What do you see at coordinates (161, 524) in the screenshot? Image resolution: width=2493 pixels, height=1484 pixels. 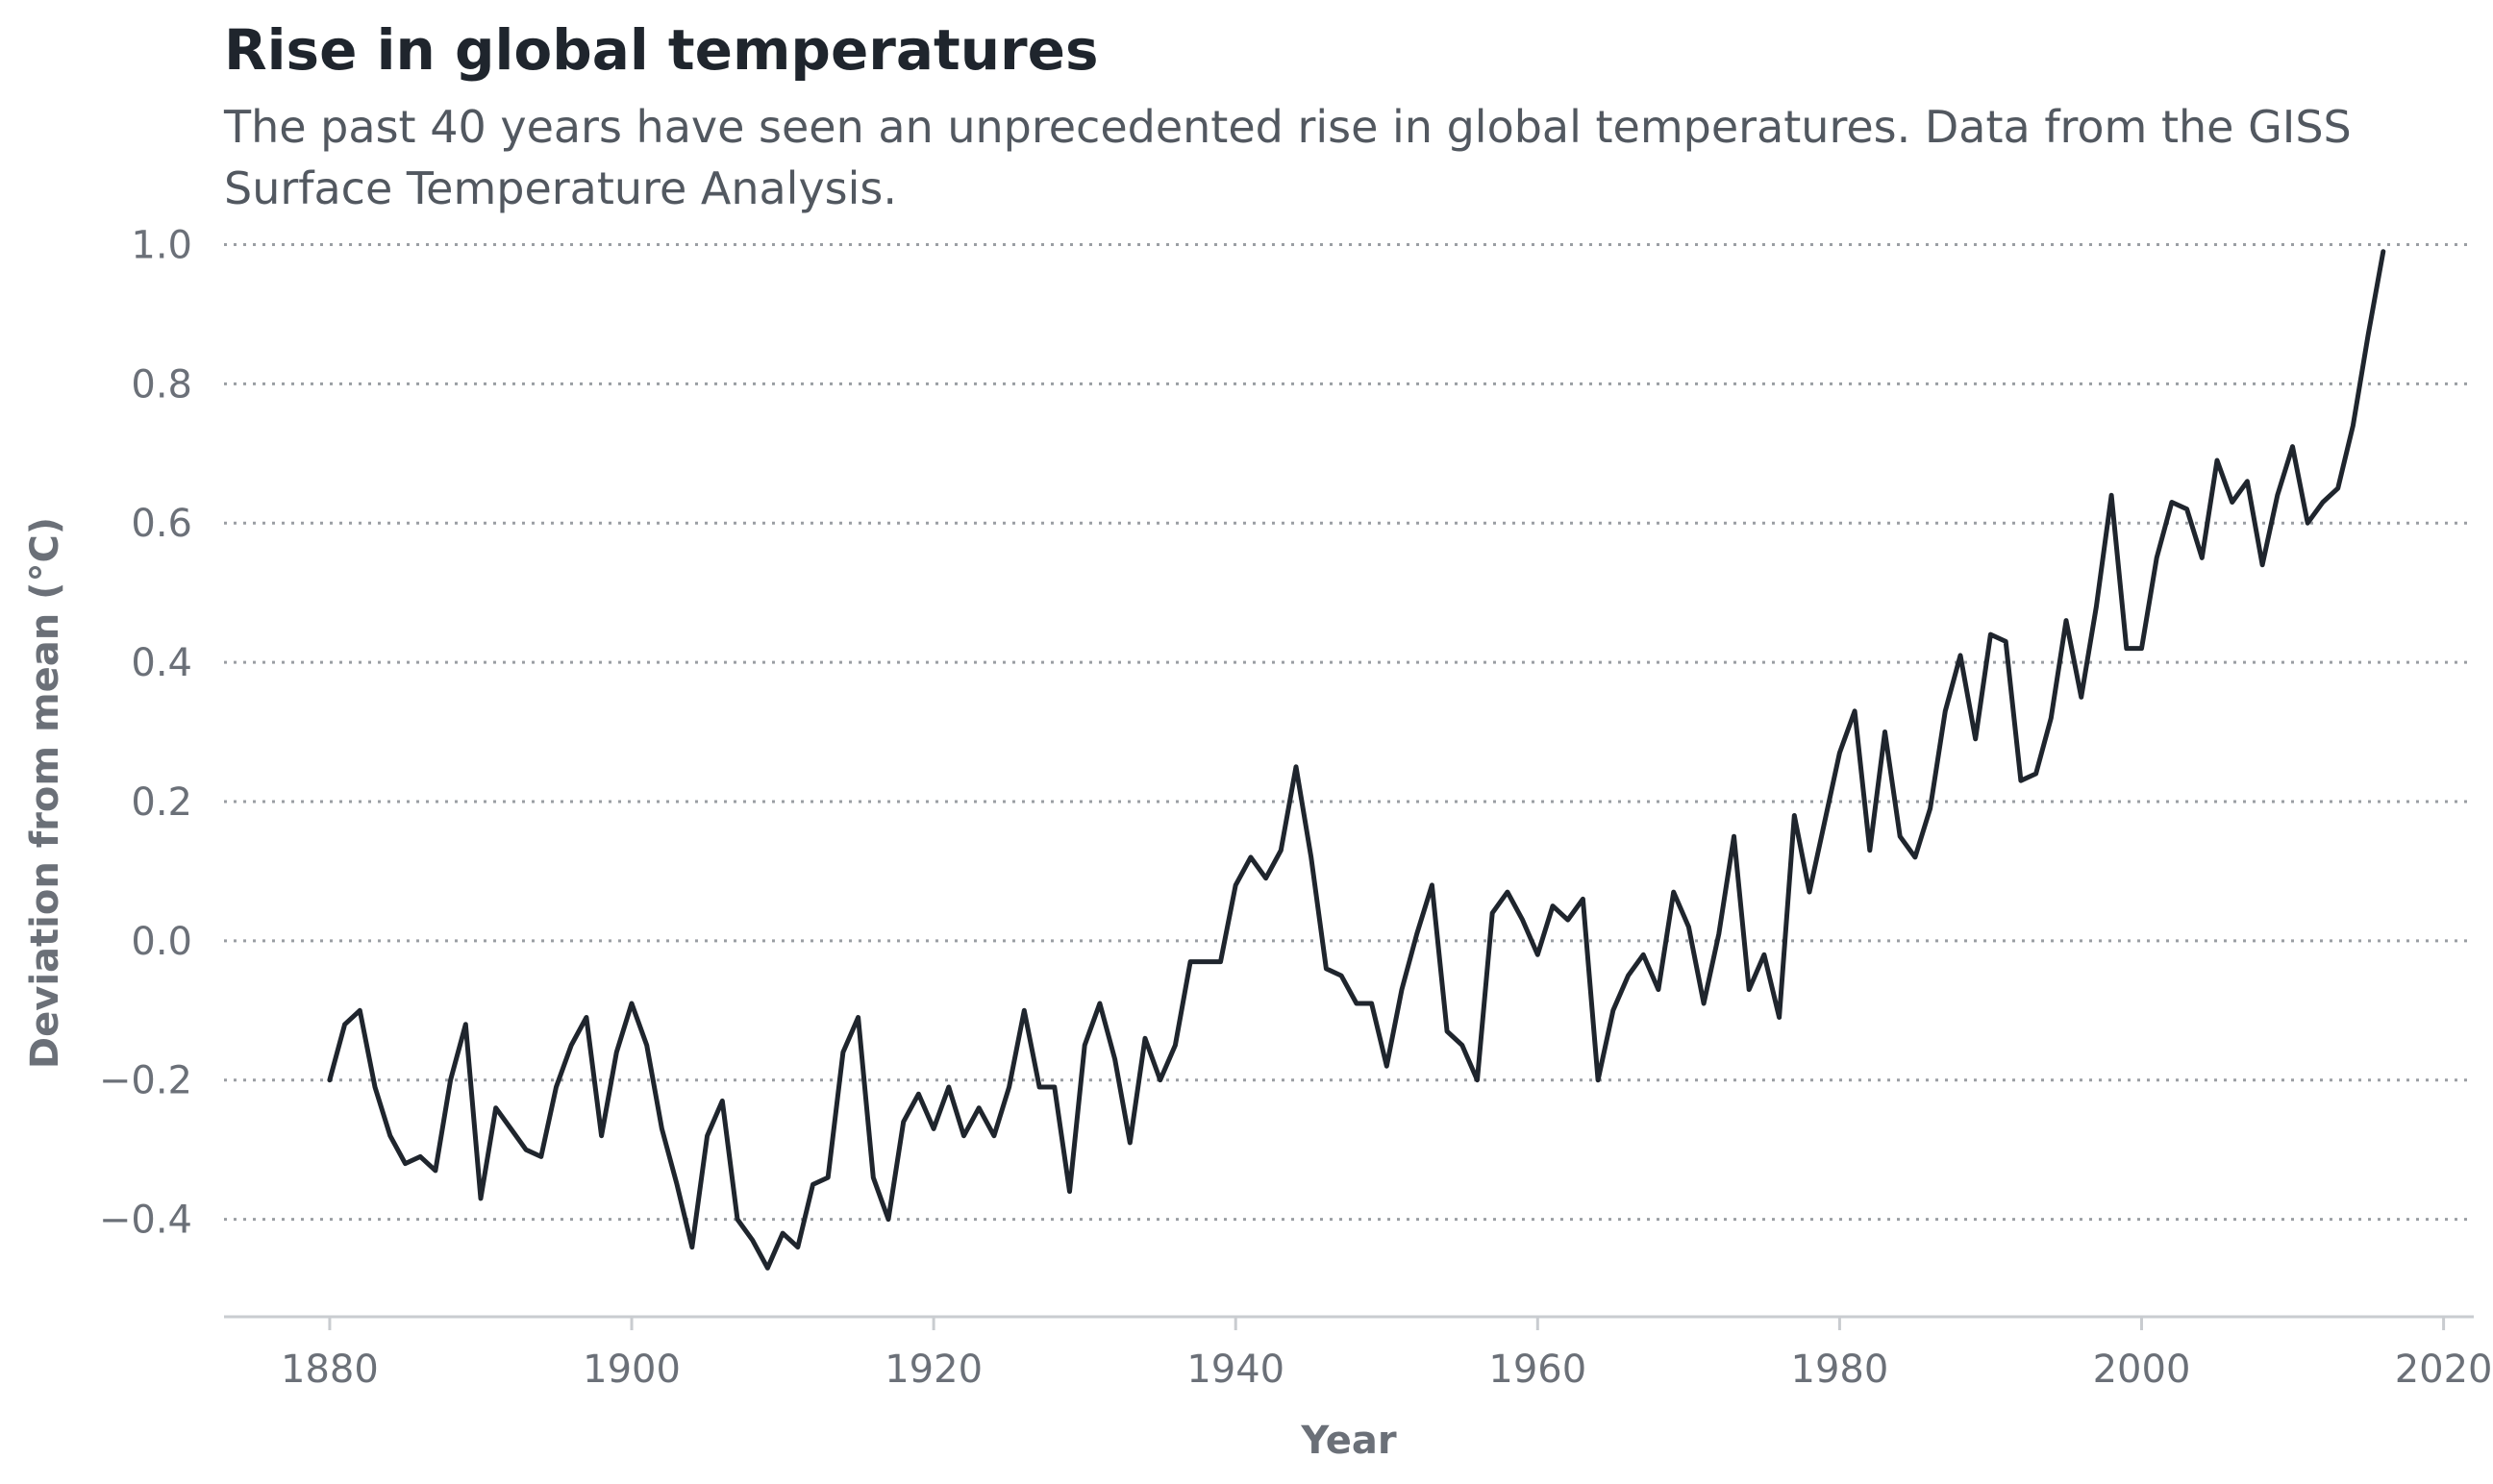 I see `y-tick-label: 0.6` at bounding box center [161, 524].